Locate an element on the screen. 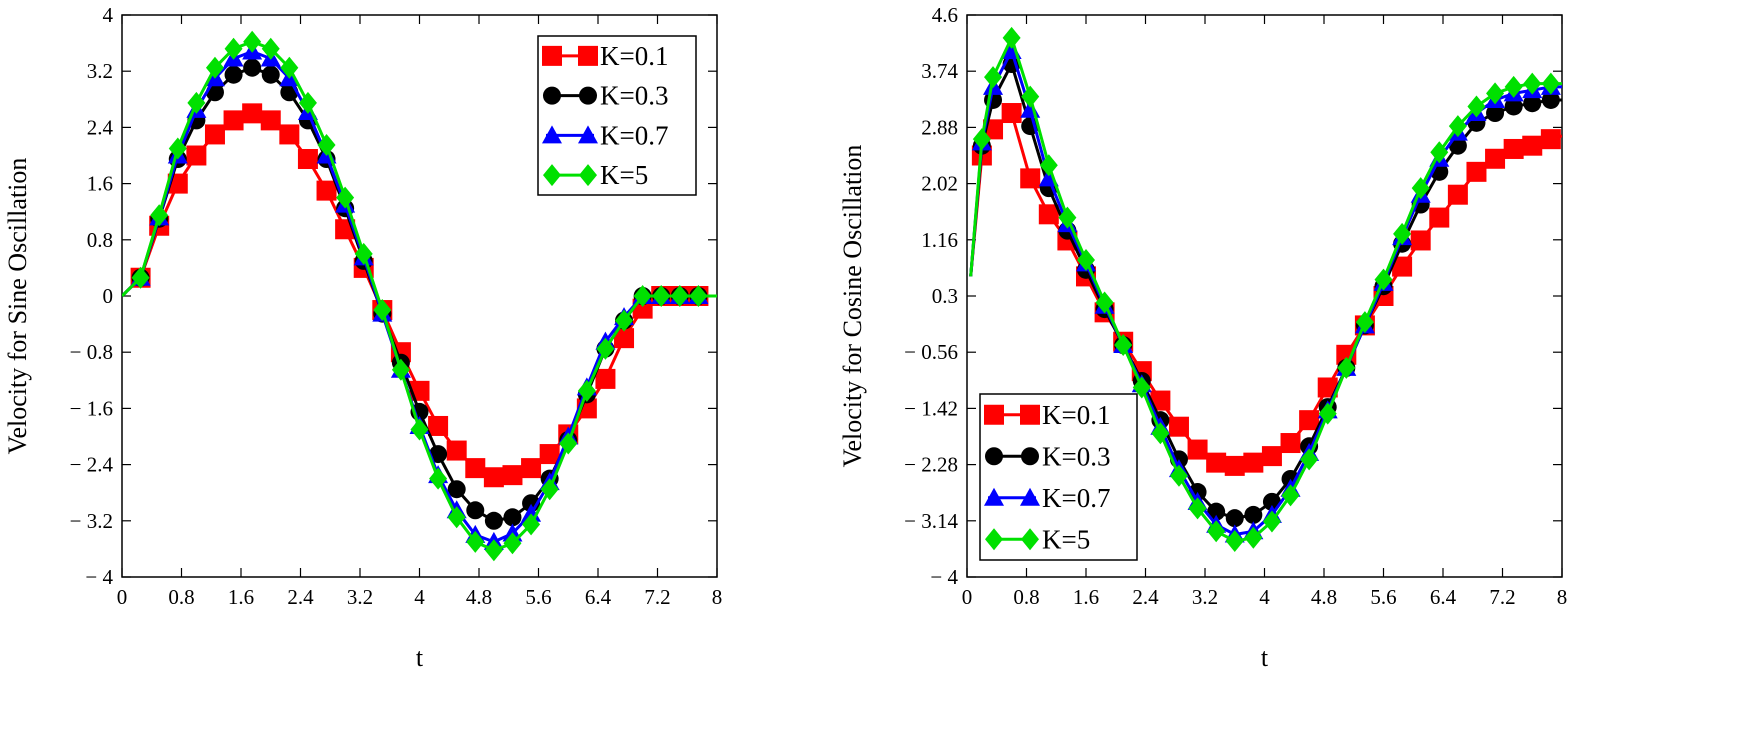 The image size is (1750, 747). x-tick-label: 7.2 is located at coordinates (657, 597).